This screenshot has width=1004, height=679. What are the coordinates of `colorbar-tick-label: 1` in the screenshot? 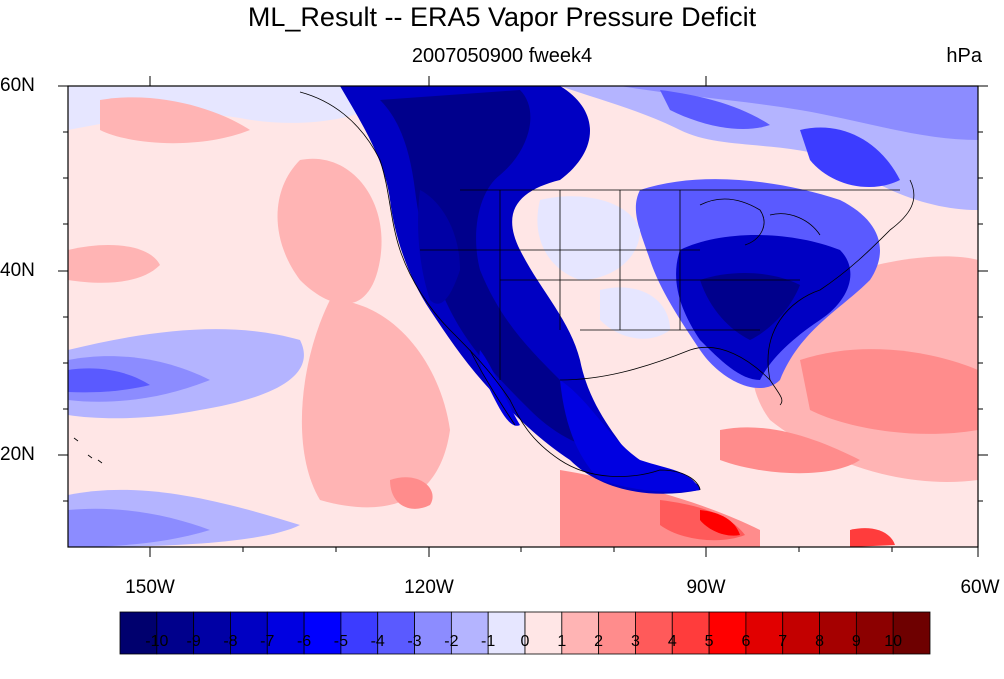 It's located at (562, 641).